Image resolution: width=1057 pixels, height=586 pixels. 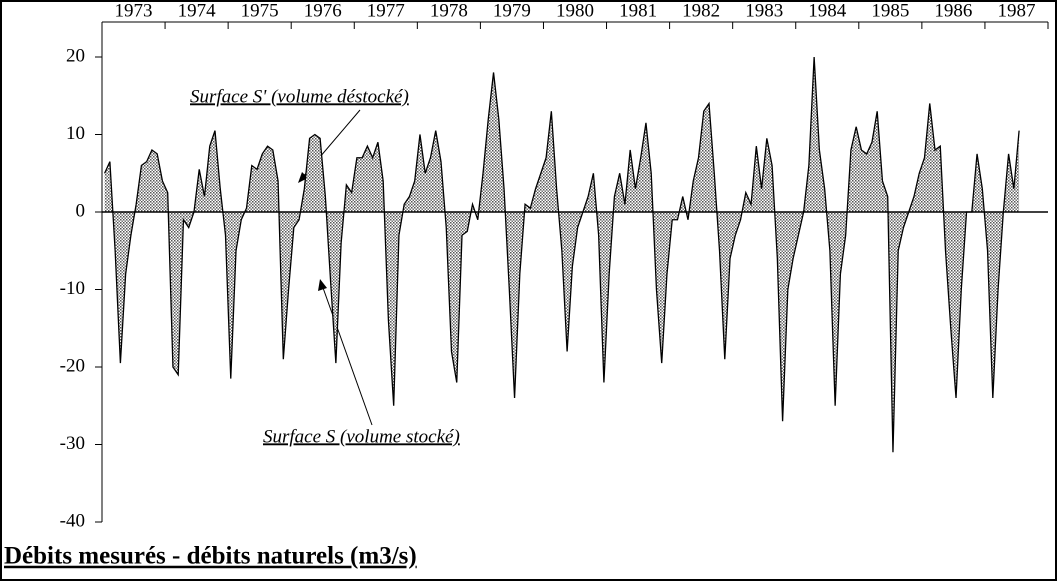 I want to click on annotation: Surface S (volume stocké), so click(x=361, y=436).